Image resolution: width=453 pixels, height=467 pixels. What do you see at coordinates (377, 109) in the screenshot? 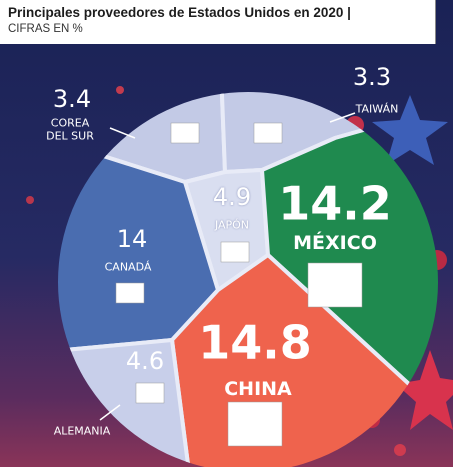
I see `category-label: TAIWÁN` at bounding box center [377, 109].